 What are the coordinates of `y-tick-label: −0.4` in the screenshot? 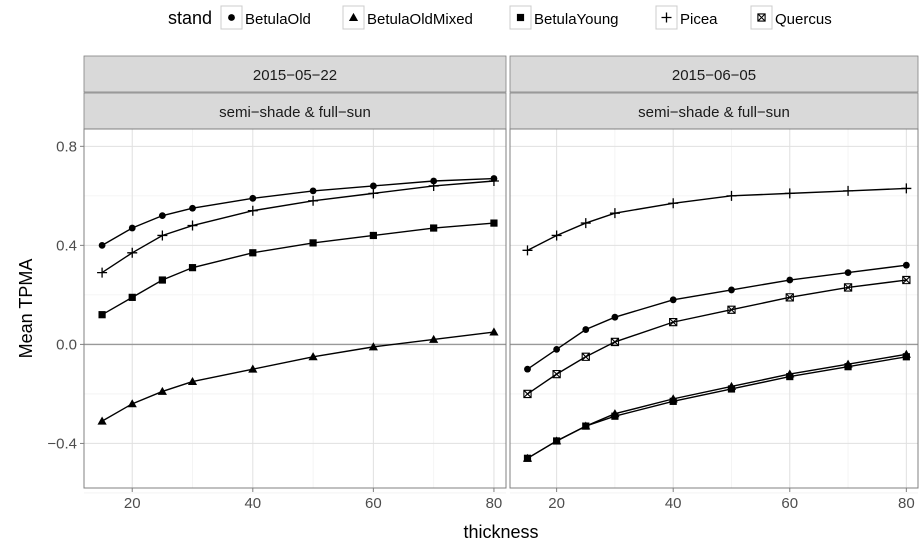 It's located at (62, 443).